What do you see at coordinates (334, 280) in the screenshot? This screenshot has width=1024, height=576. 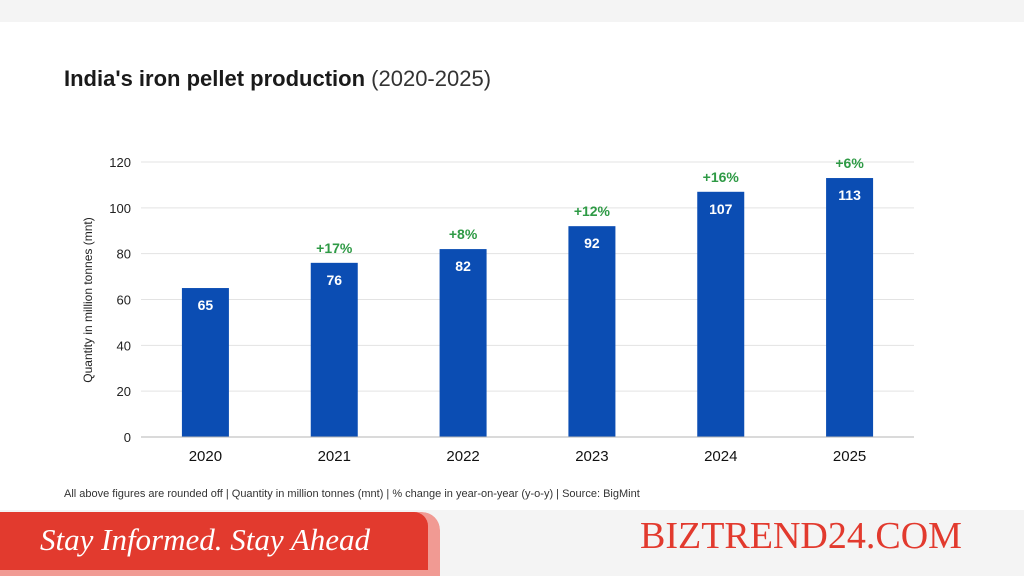 I see `bar-value-label: 76` at bounding box center [334, 280].